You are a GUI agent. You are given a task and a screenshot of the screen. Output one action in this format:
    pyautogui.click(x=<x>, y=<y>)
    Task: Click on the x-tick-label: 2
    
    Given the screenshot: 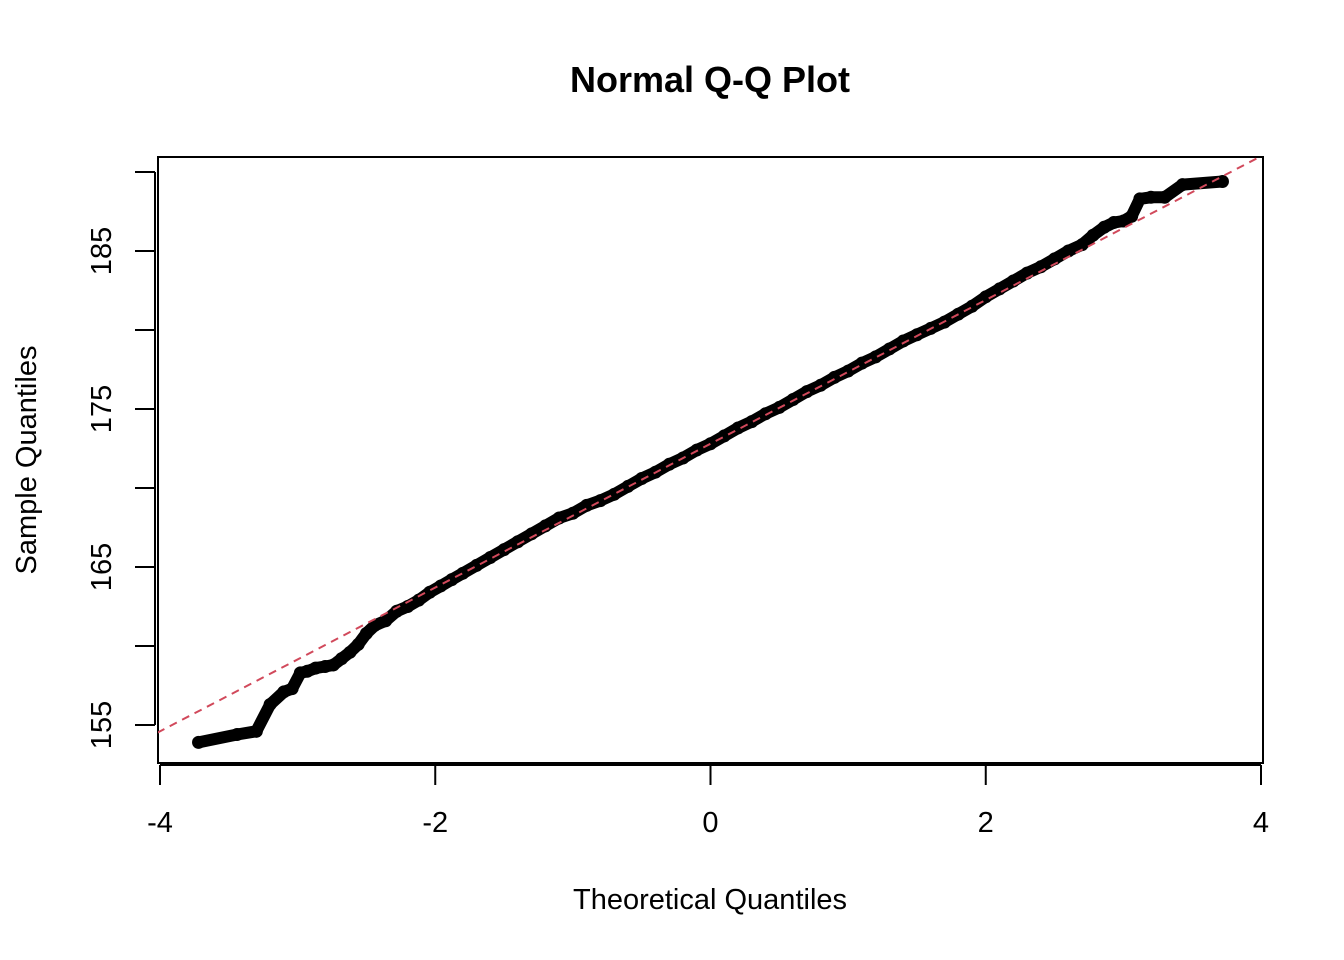 What is the action you would take?
    pyautogui.click(x=986, y=823)
    